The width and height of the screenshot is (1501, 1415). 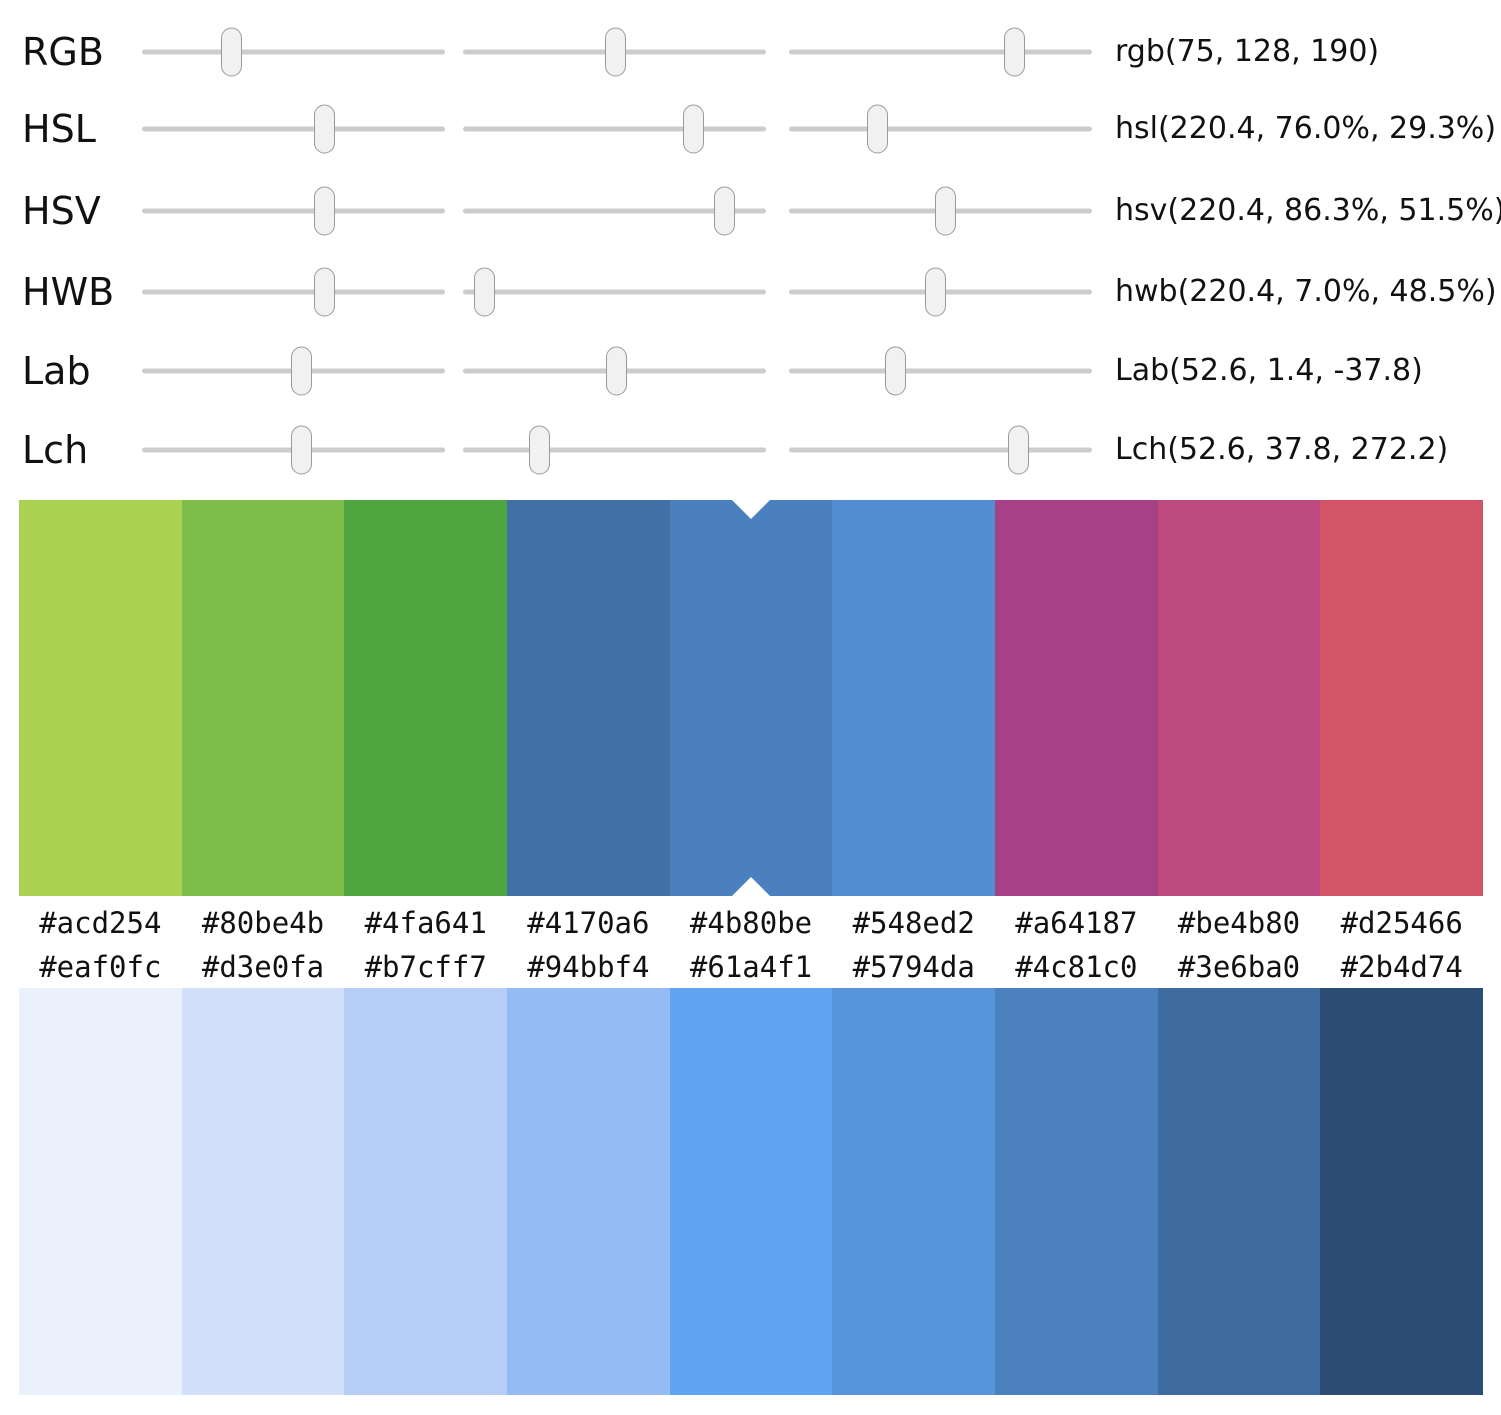 I want to click on slider-group-hwb, so click(x=617, y=292).